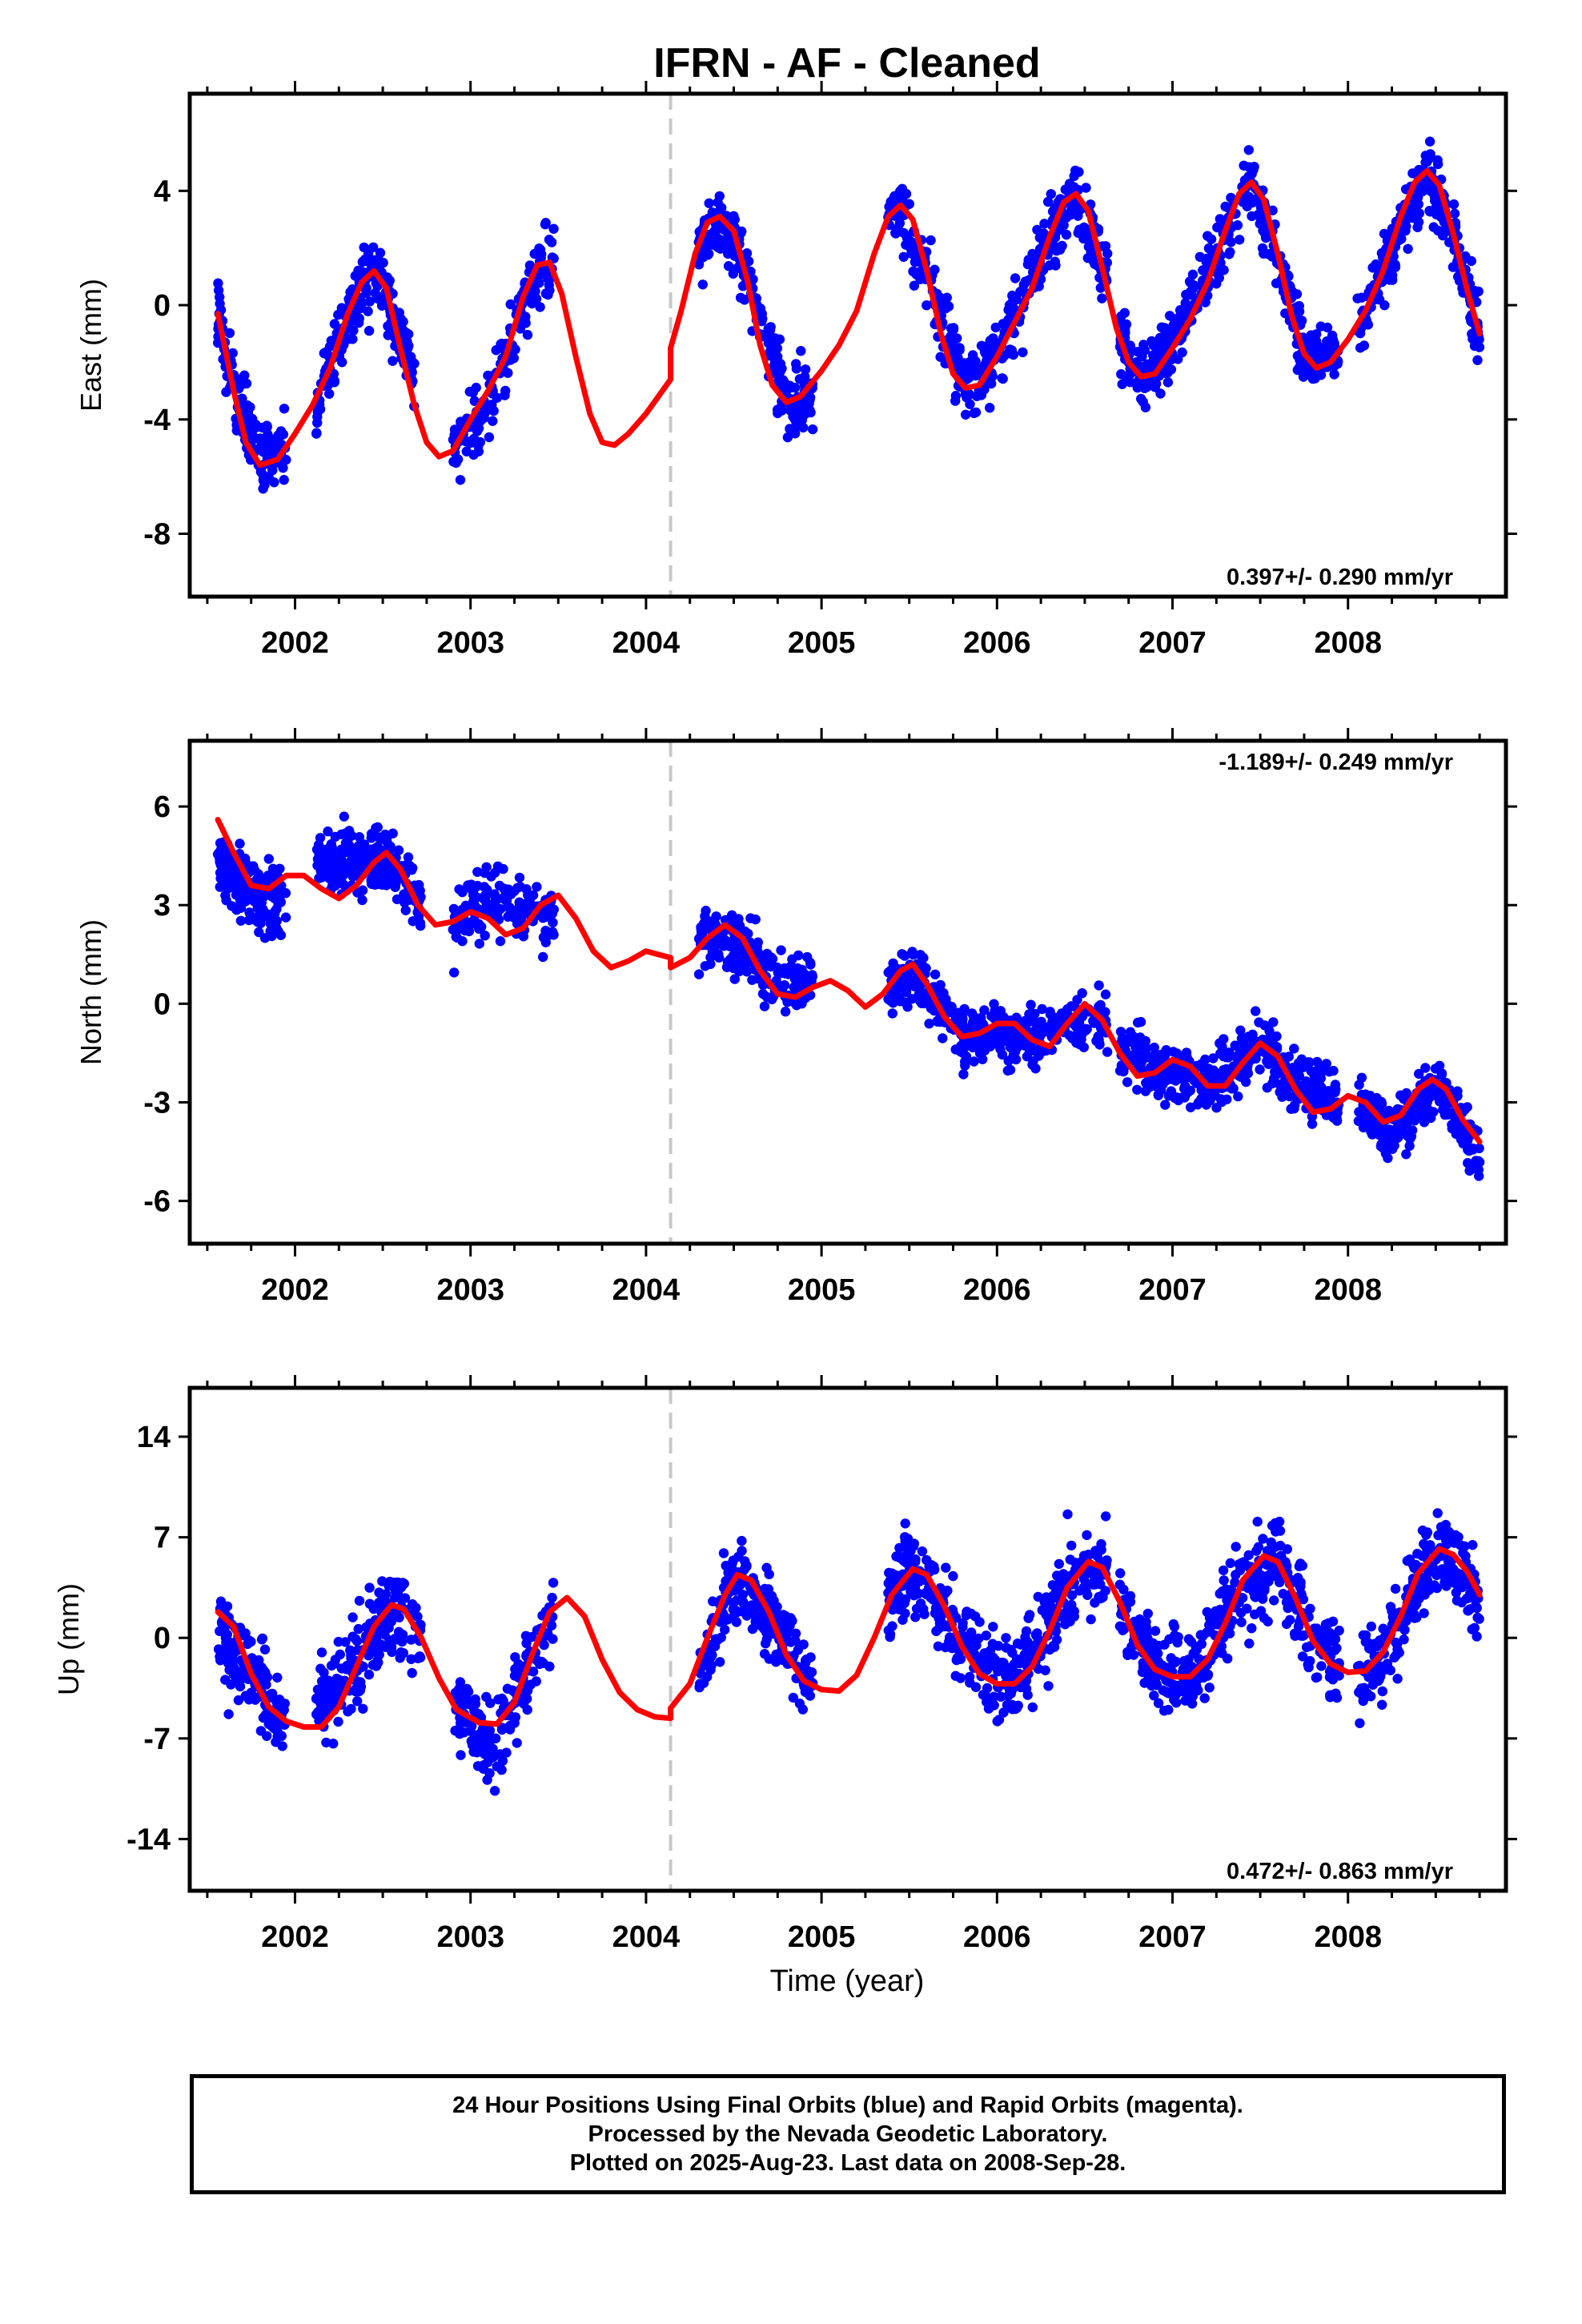  I want to click on east-rate-label: 0.397+/- 0.290 mm/yr, so click(1340, 577).